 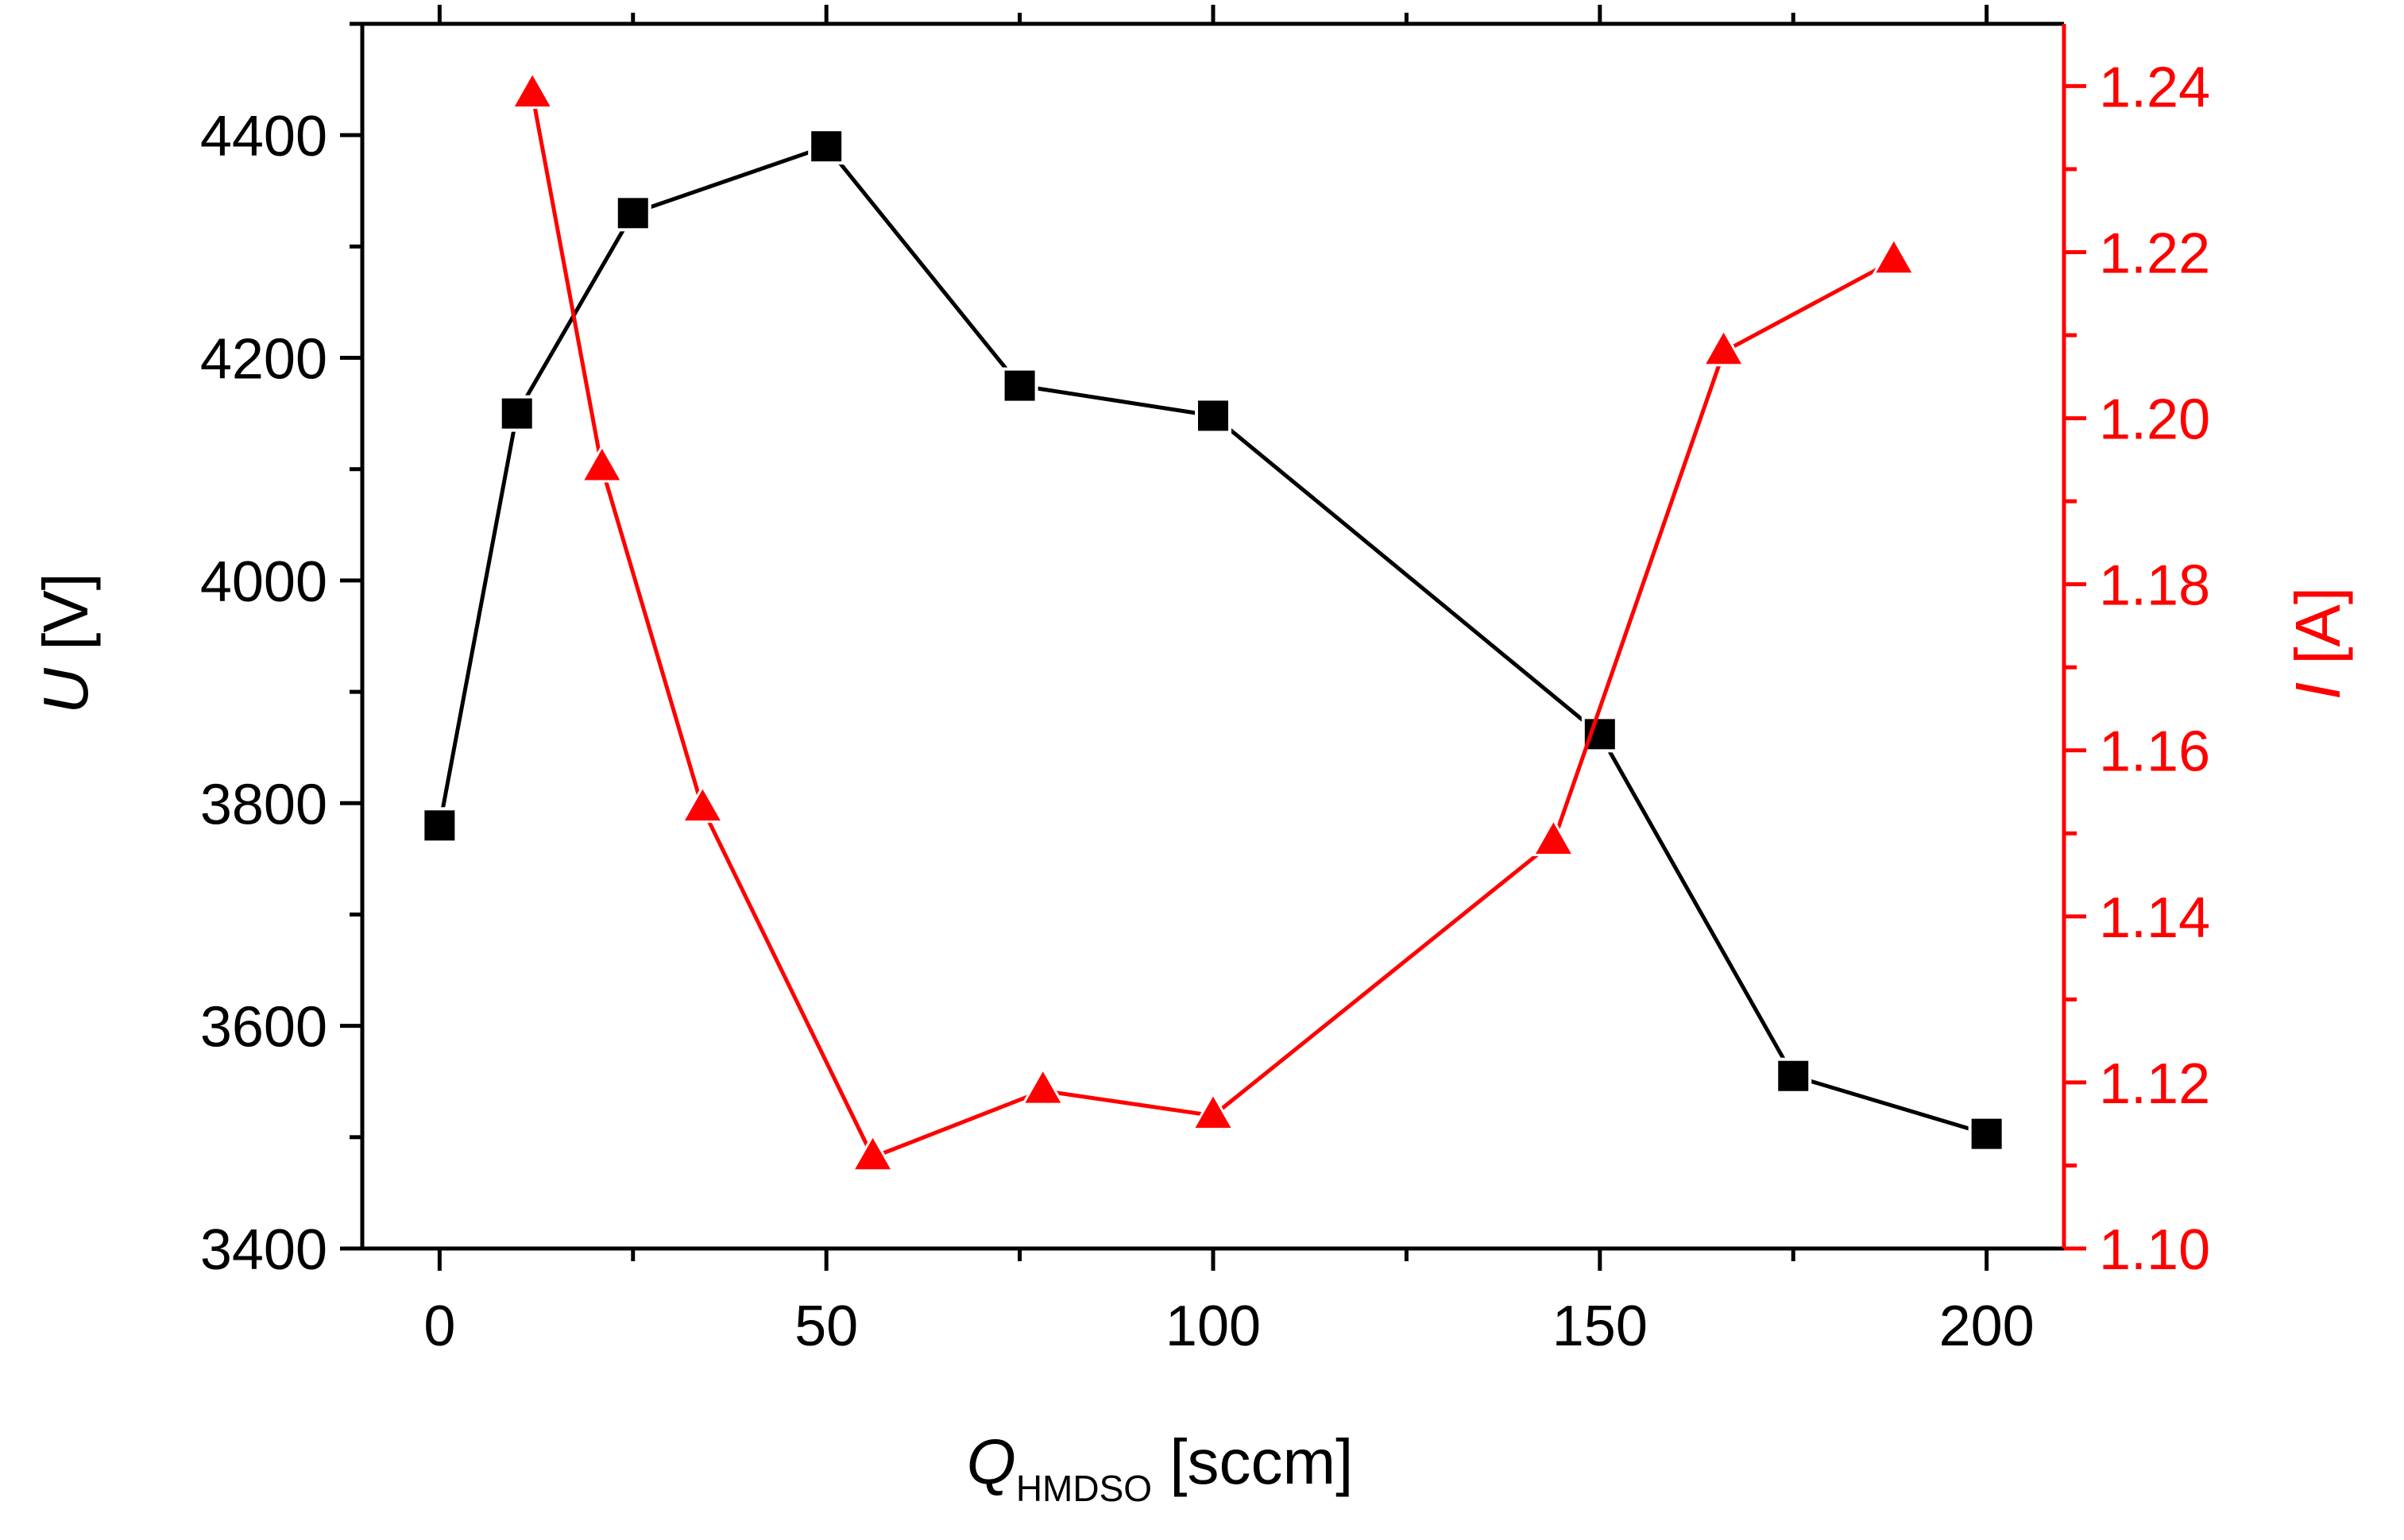 What do you see at coordinates (1160, 1461) in the screenshot?
I see `x-axis-unit-spacer` at bounding box center [1160, 1461].